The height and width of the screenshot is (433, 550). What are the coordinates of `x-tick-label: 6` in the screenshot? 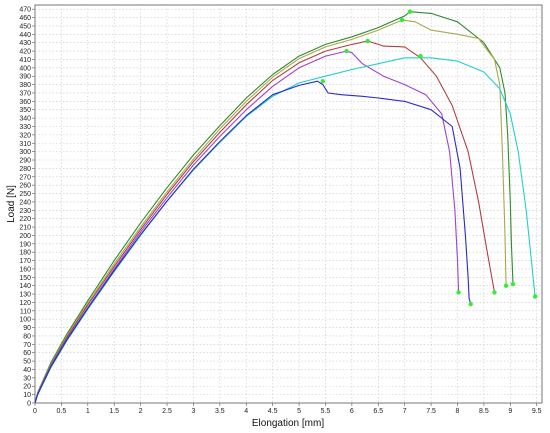 It's located at (352, 411).